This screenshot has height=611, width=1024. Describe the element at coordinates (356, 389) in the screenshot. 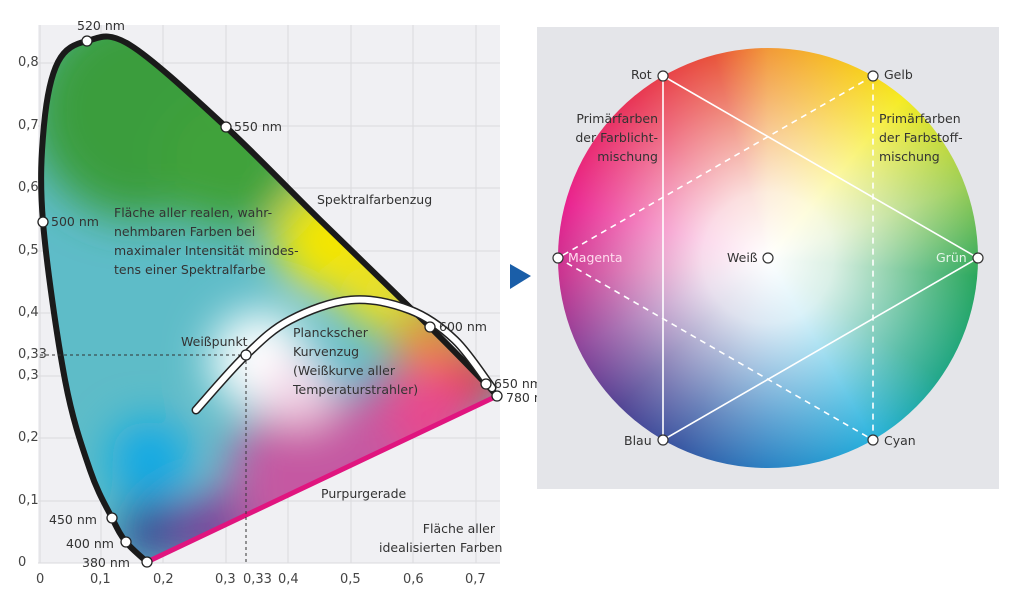

I see `text-line: Temperaturstrahler)` at that location.